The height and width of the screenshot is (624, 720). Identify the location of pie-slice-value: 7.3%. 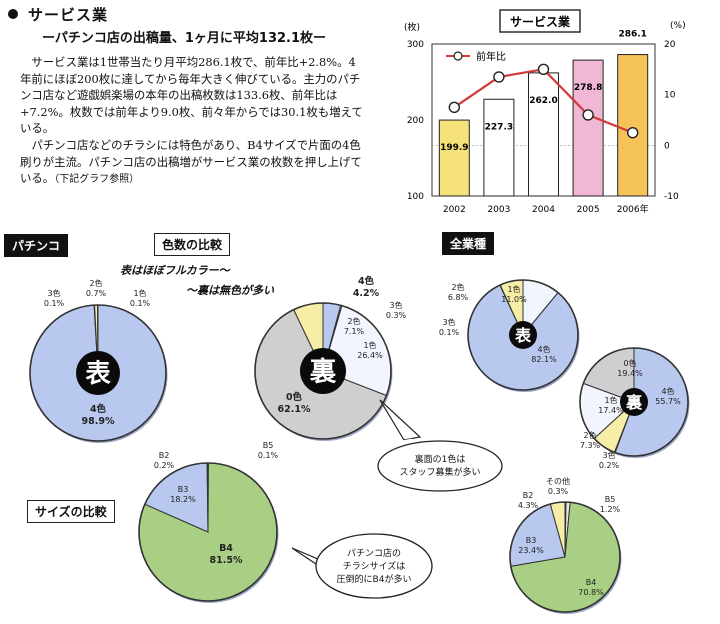
(590, 445).